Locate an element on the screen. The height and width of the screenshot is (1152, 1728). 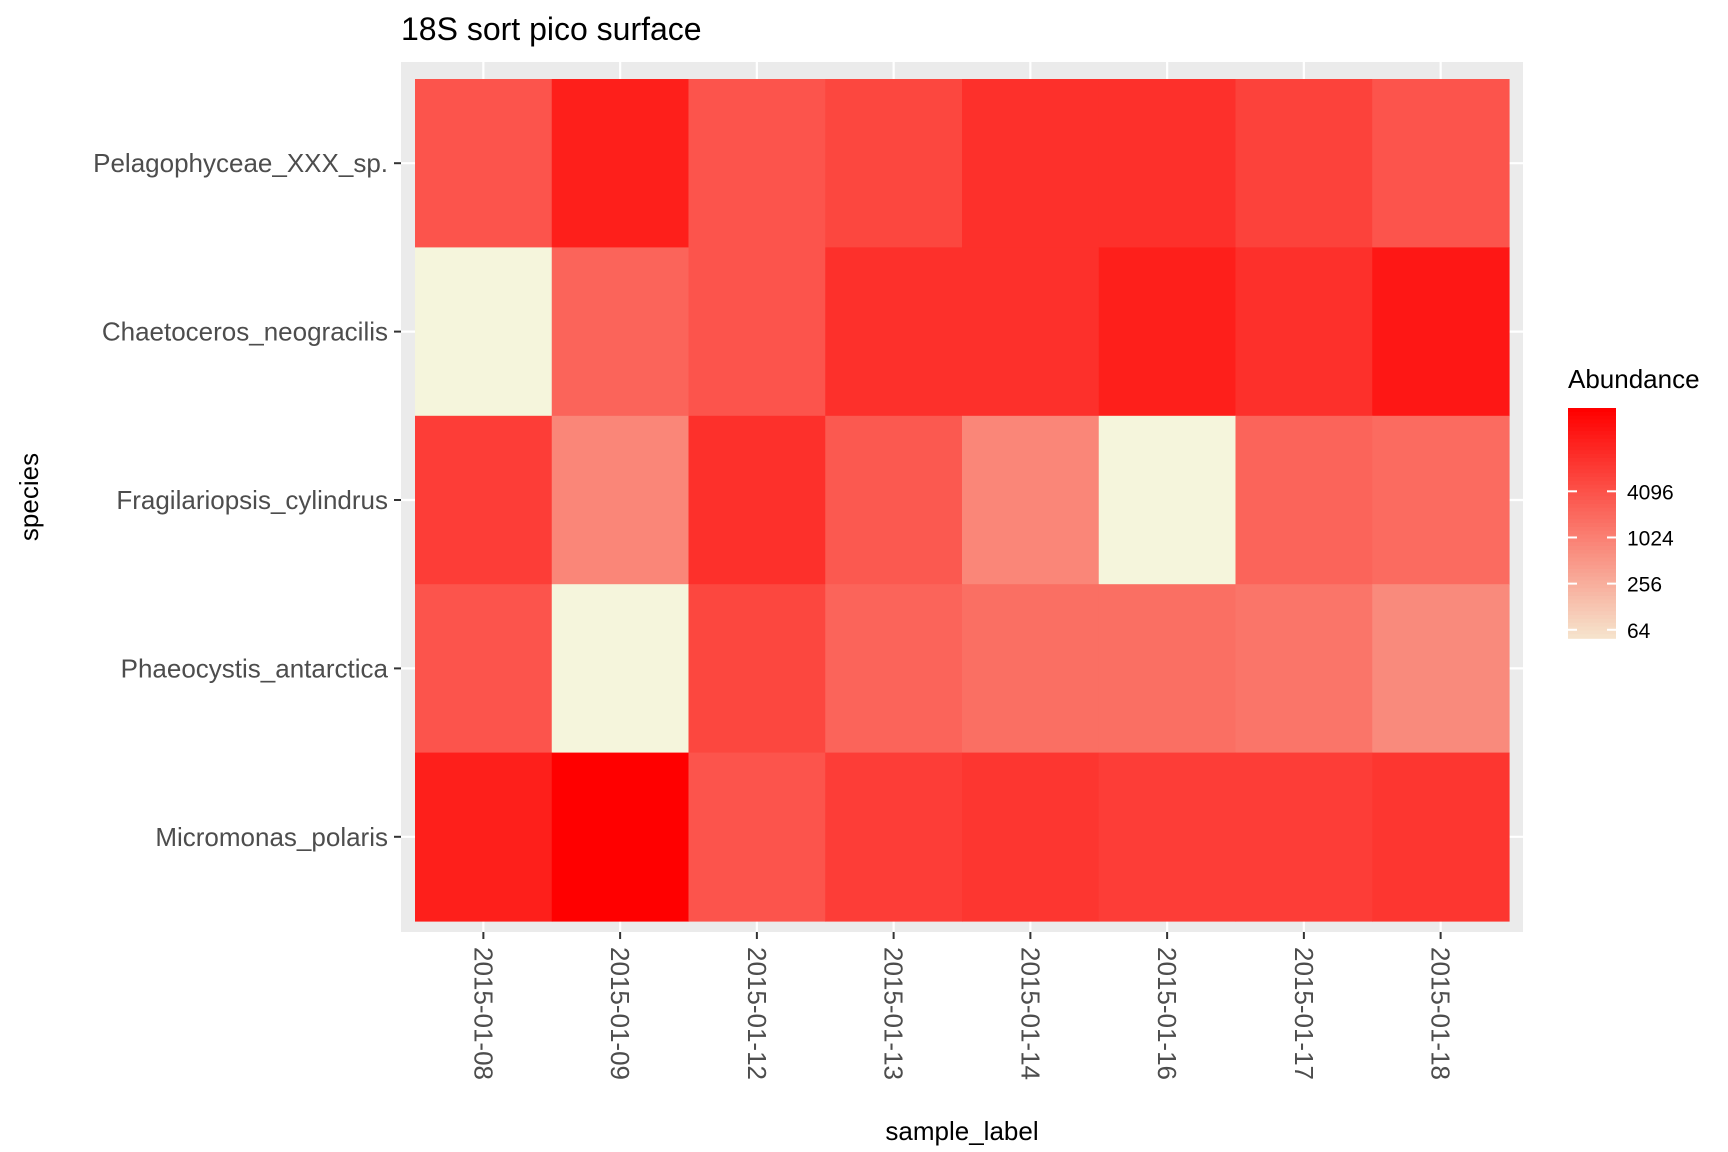
chart-title: 18S sort pico surface is located at coordinates (551, 29).